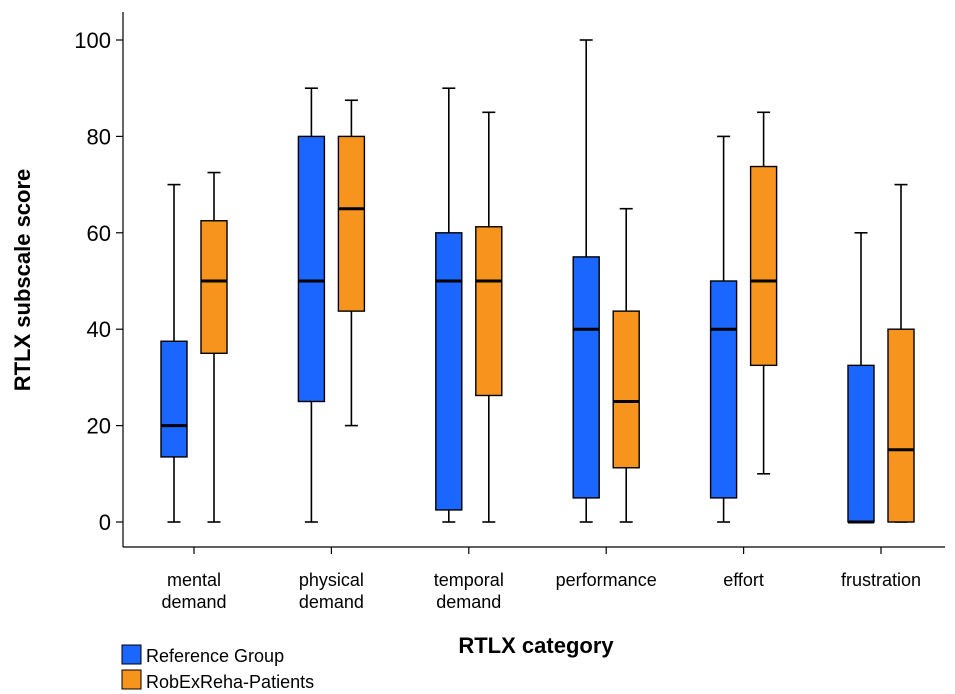 The width and height of the screenshot is (955, 694). Describe the element at coordinates (98, 281) in the screenshot. I see `y-ticks: 0 20 40 60 80 100` at that location.